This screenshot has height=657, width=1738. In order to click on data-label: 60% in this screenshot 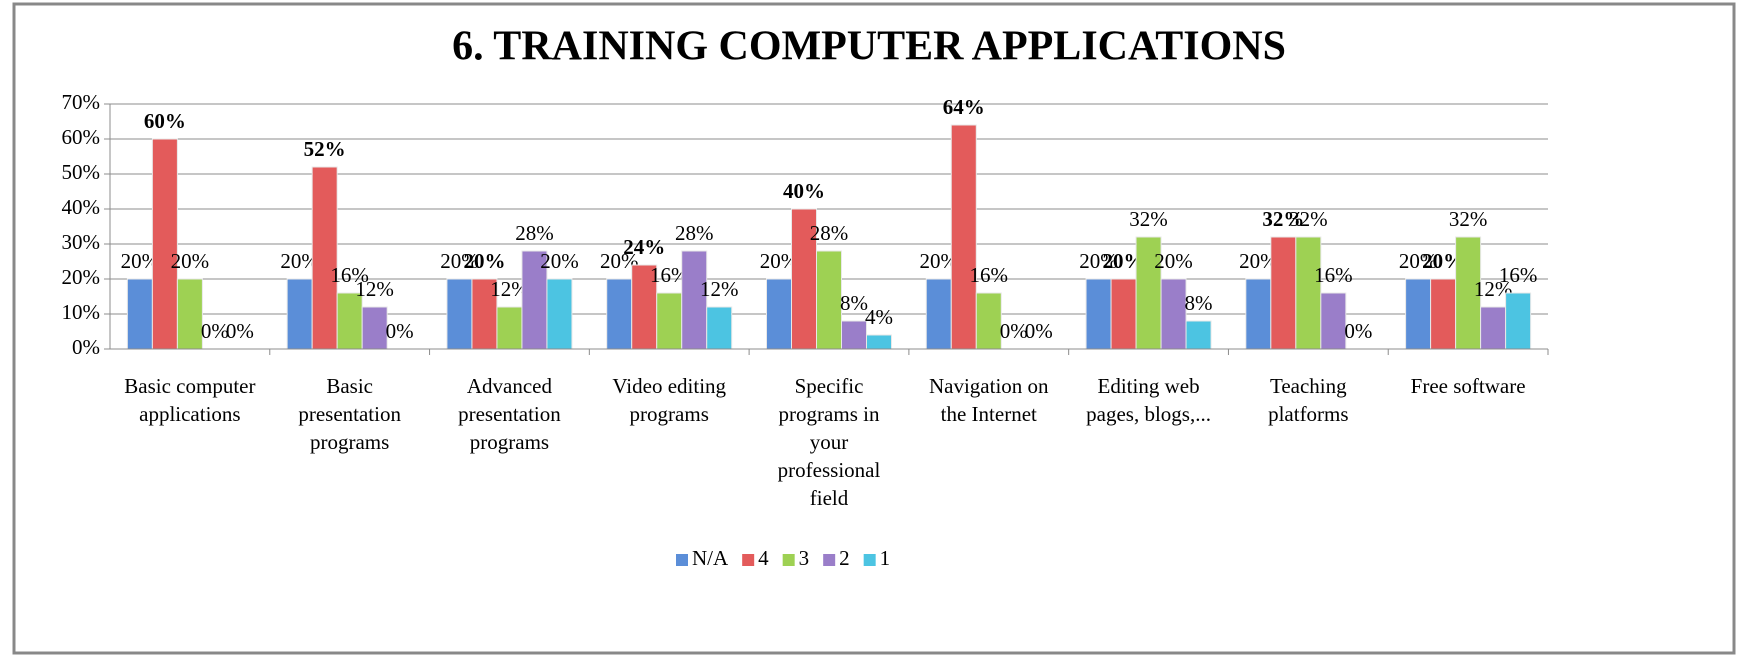, I will do `click(165, 121)`.